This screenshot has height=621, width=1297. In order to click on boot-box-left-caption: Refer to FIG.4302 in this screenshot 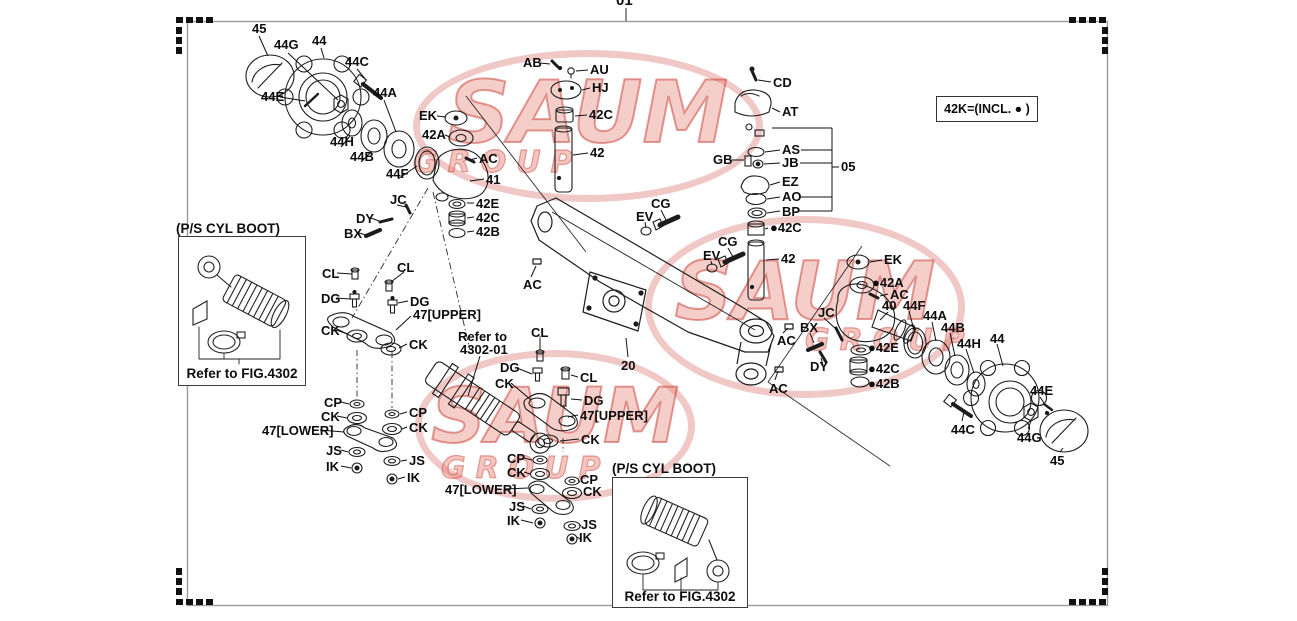, I will do `click(242, 373)`.